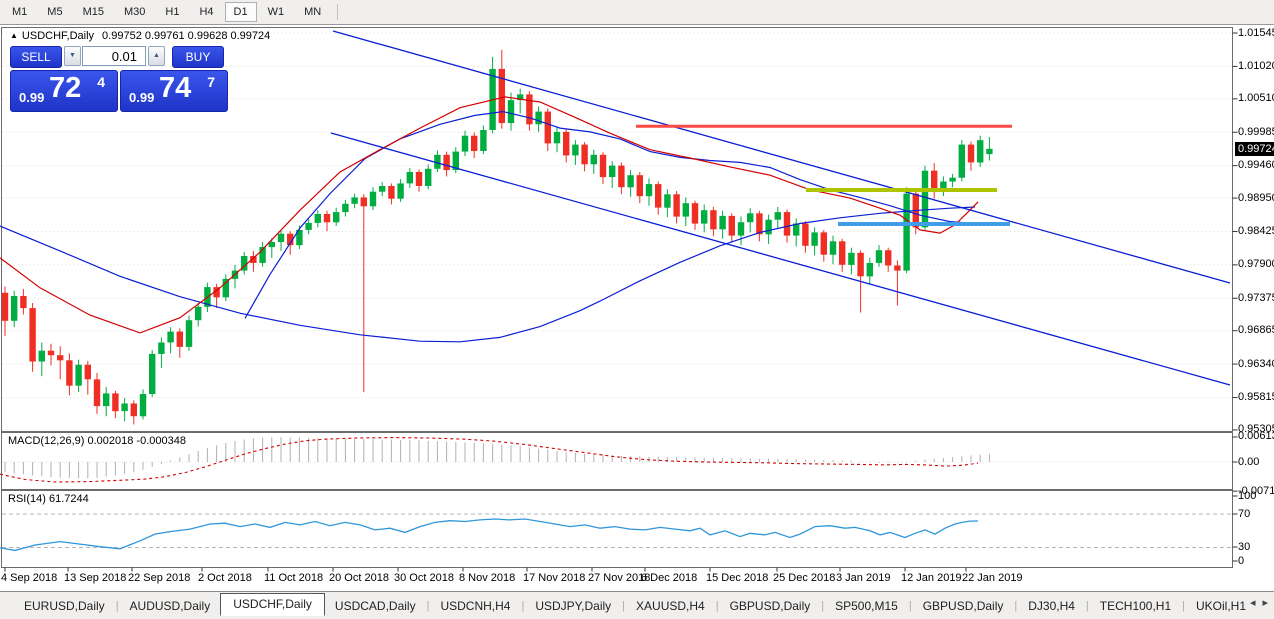 The height and width of the screenshot is (619, 1274). What do you see at coordinates (14, 35) in the screenshot?
I see `collapse-triangle-icon: ▲` at bounding box center [14, 35].